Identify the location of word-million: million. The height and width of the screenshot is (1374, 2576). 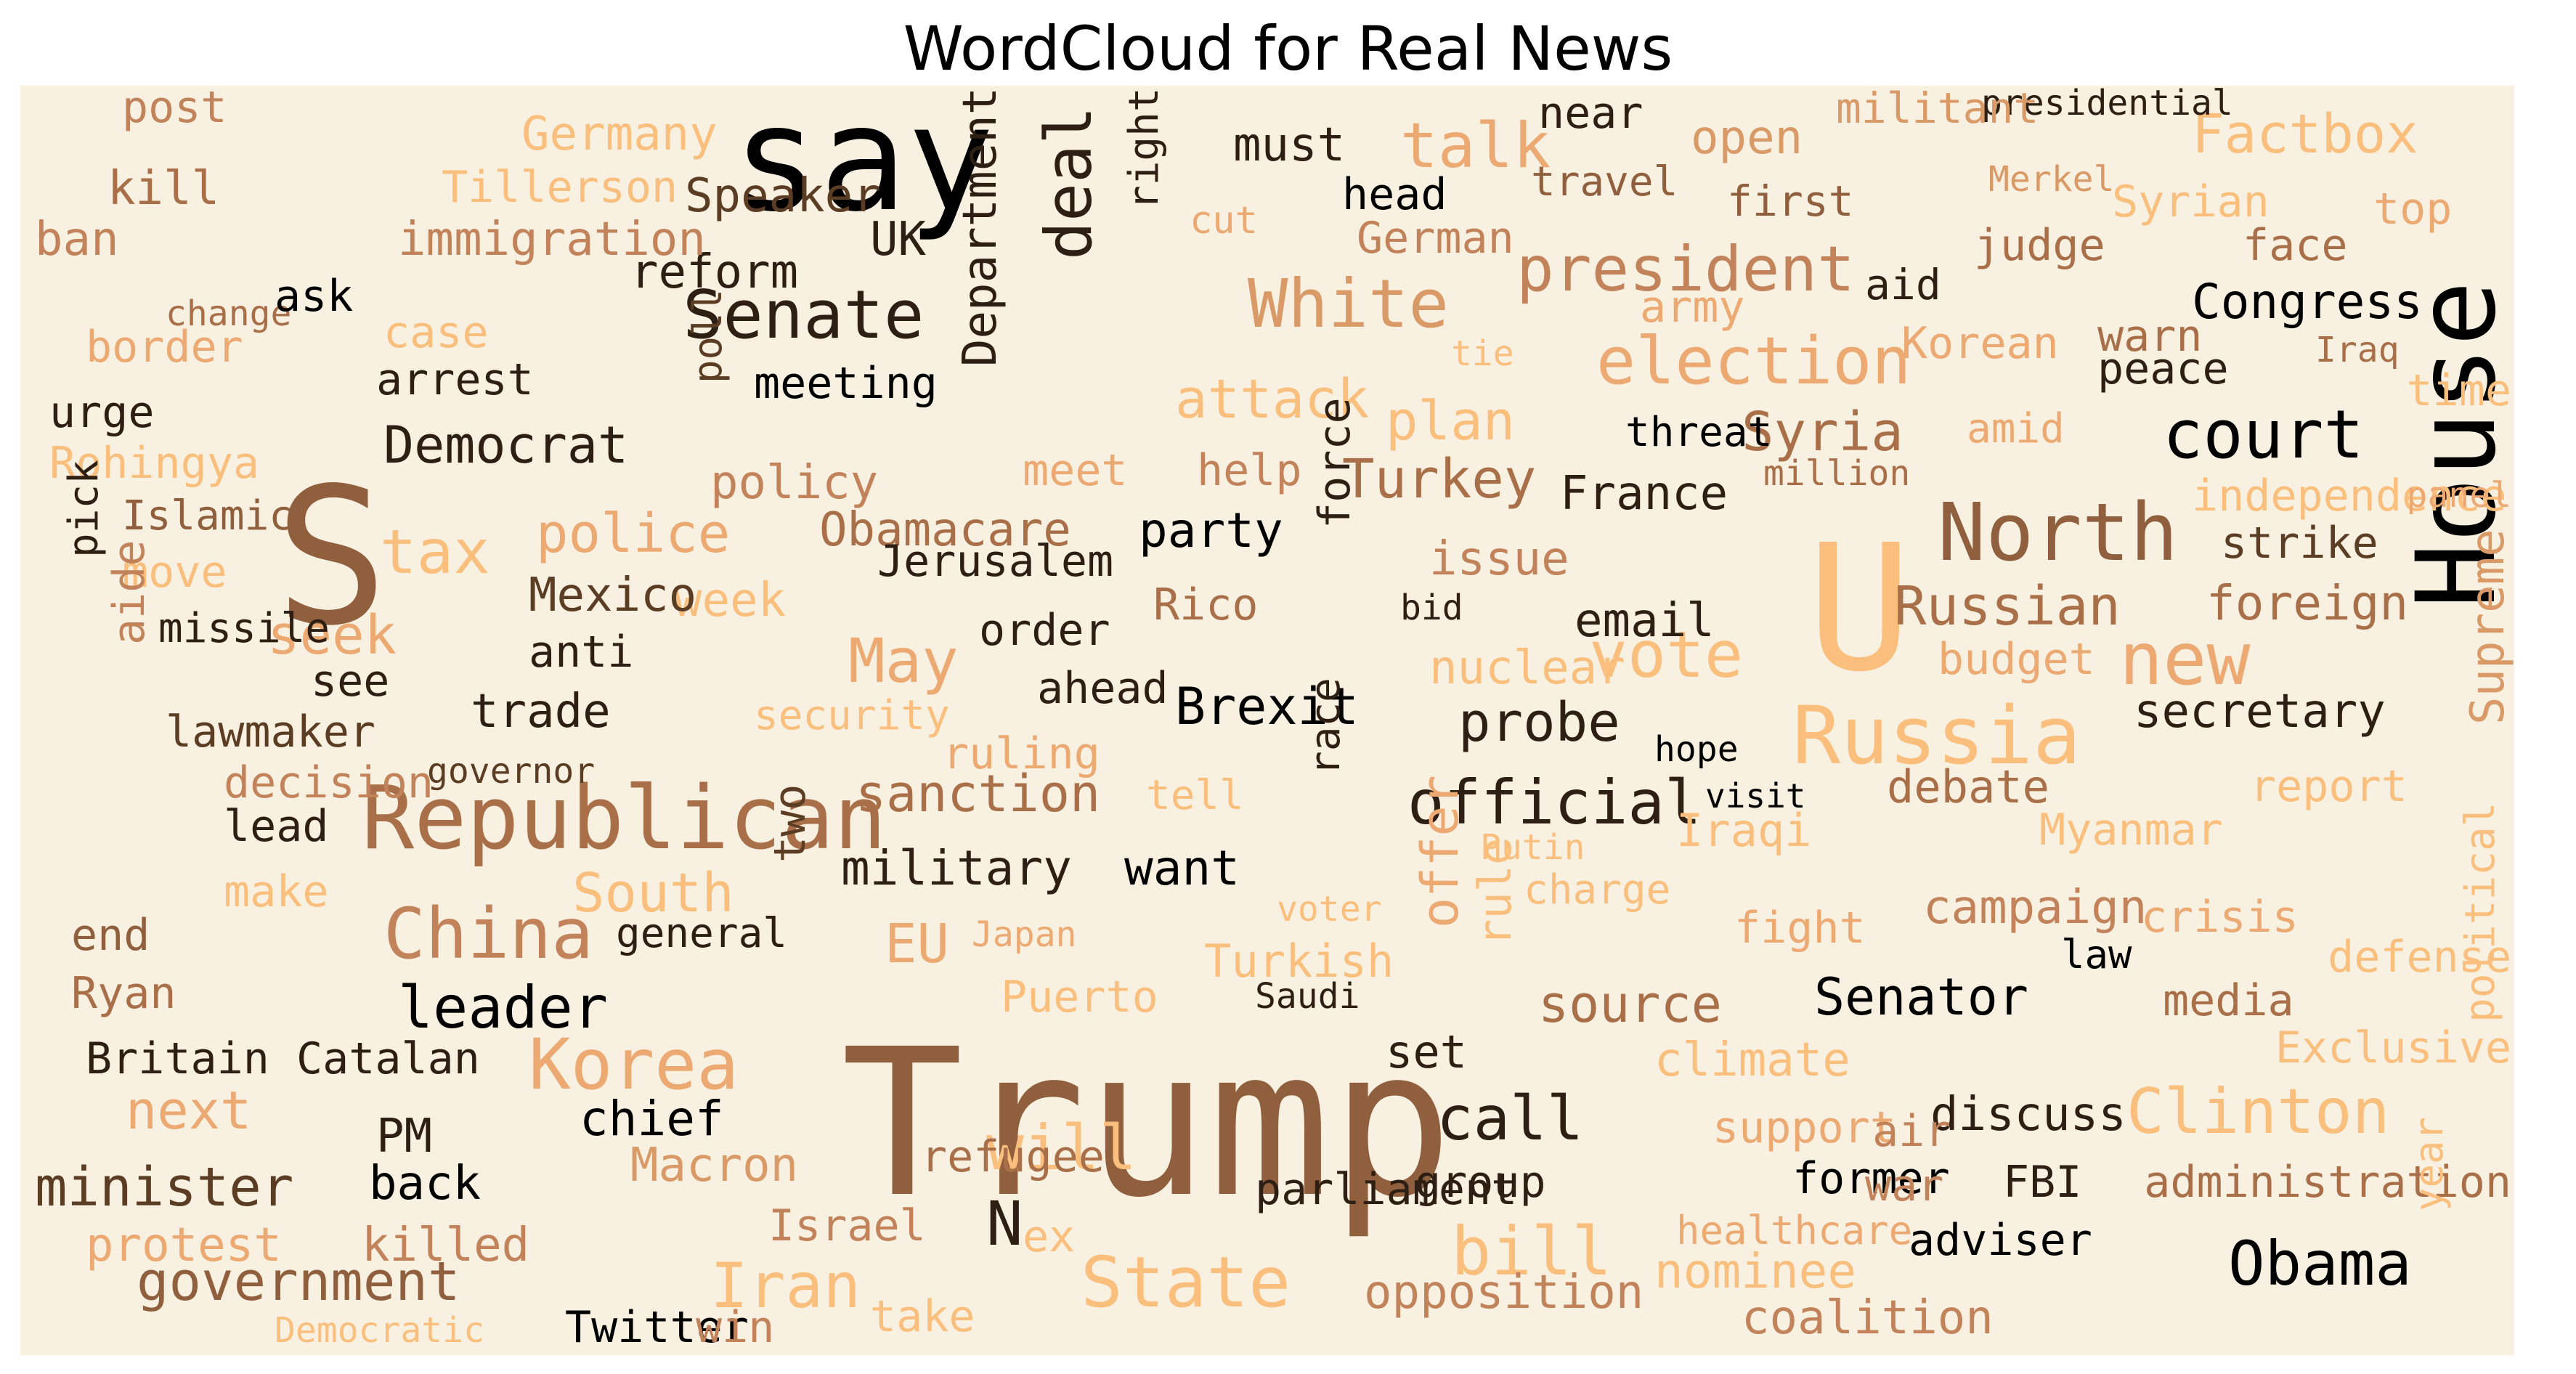
(1837, 473).